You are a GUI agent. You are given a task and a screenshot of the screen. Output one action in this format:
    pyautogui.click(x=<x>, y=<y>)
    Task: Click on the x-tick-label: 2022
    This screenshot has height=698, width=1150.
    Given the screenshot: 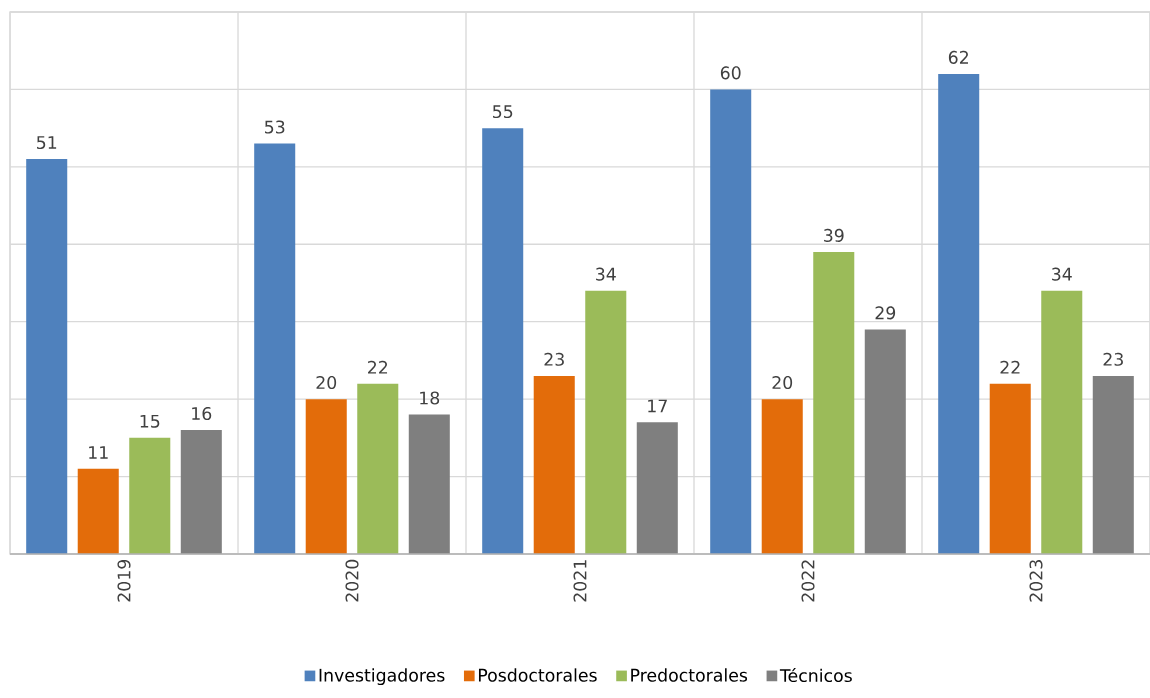 What is the action you would take?
    pyautogui.click(x=808, y=581)
    